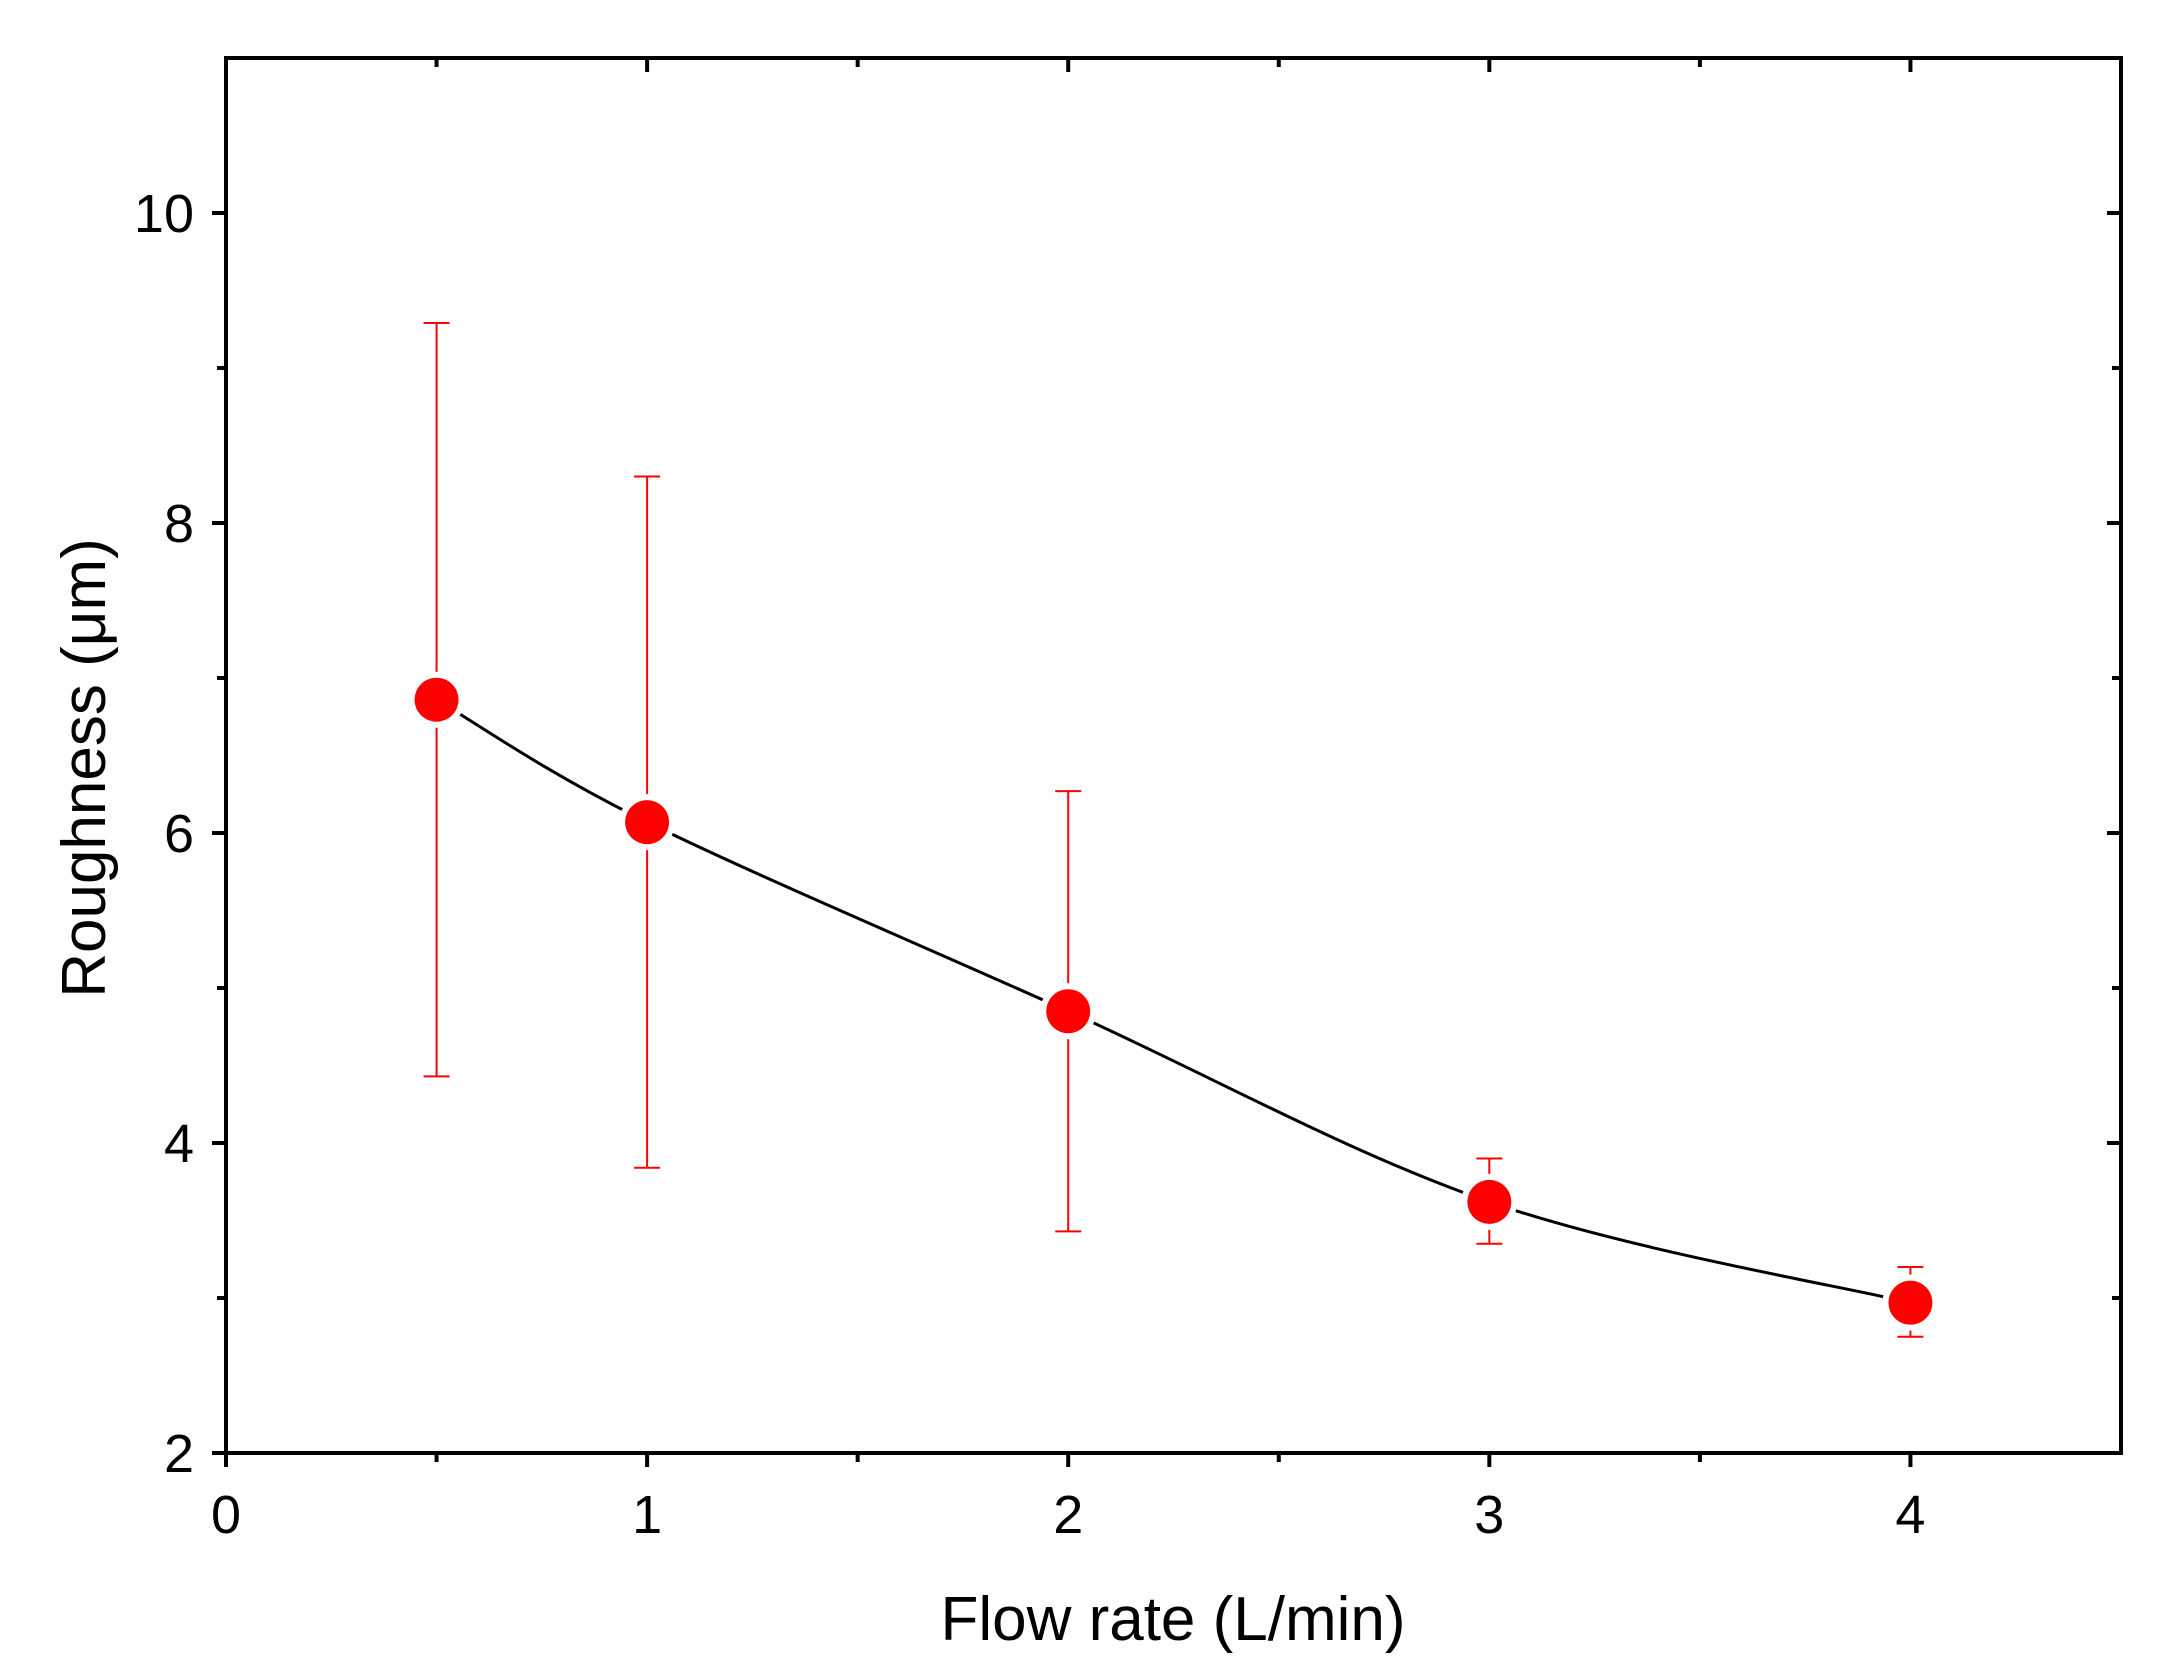 The height and width of the screenshot is (1678, 2161). I want to click on x-axis-title: Flow rate (L/min), so click(1172, 1619).